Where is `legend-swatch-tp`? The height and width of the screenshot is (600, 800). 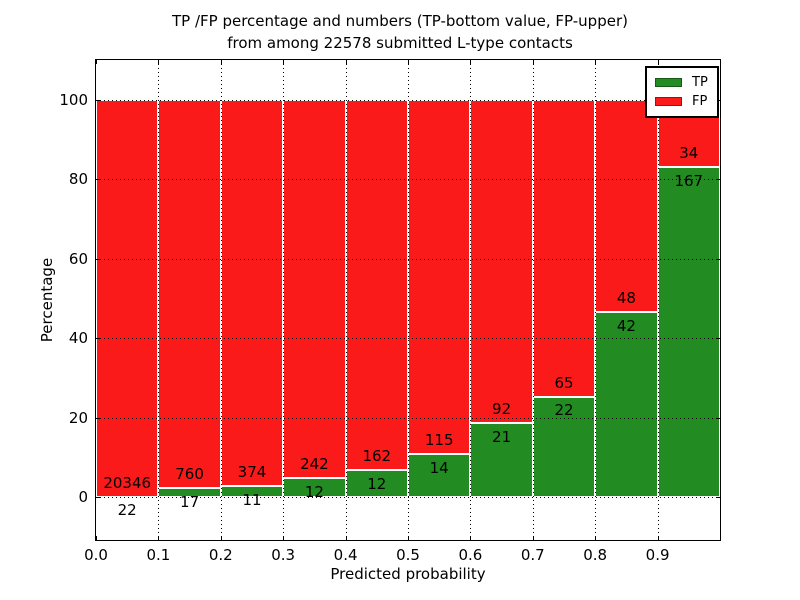 legend-swatch-tp is located at coordinates (668, 82).